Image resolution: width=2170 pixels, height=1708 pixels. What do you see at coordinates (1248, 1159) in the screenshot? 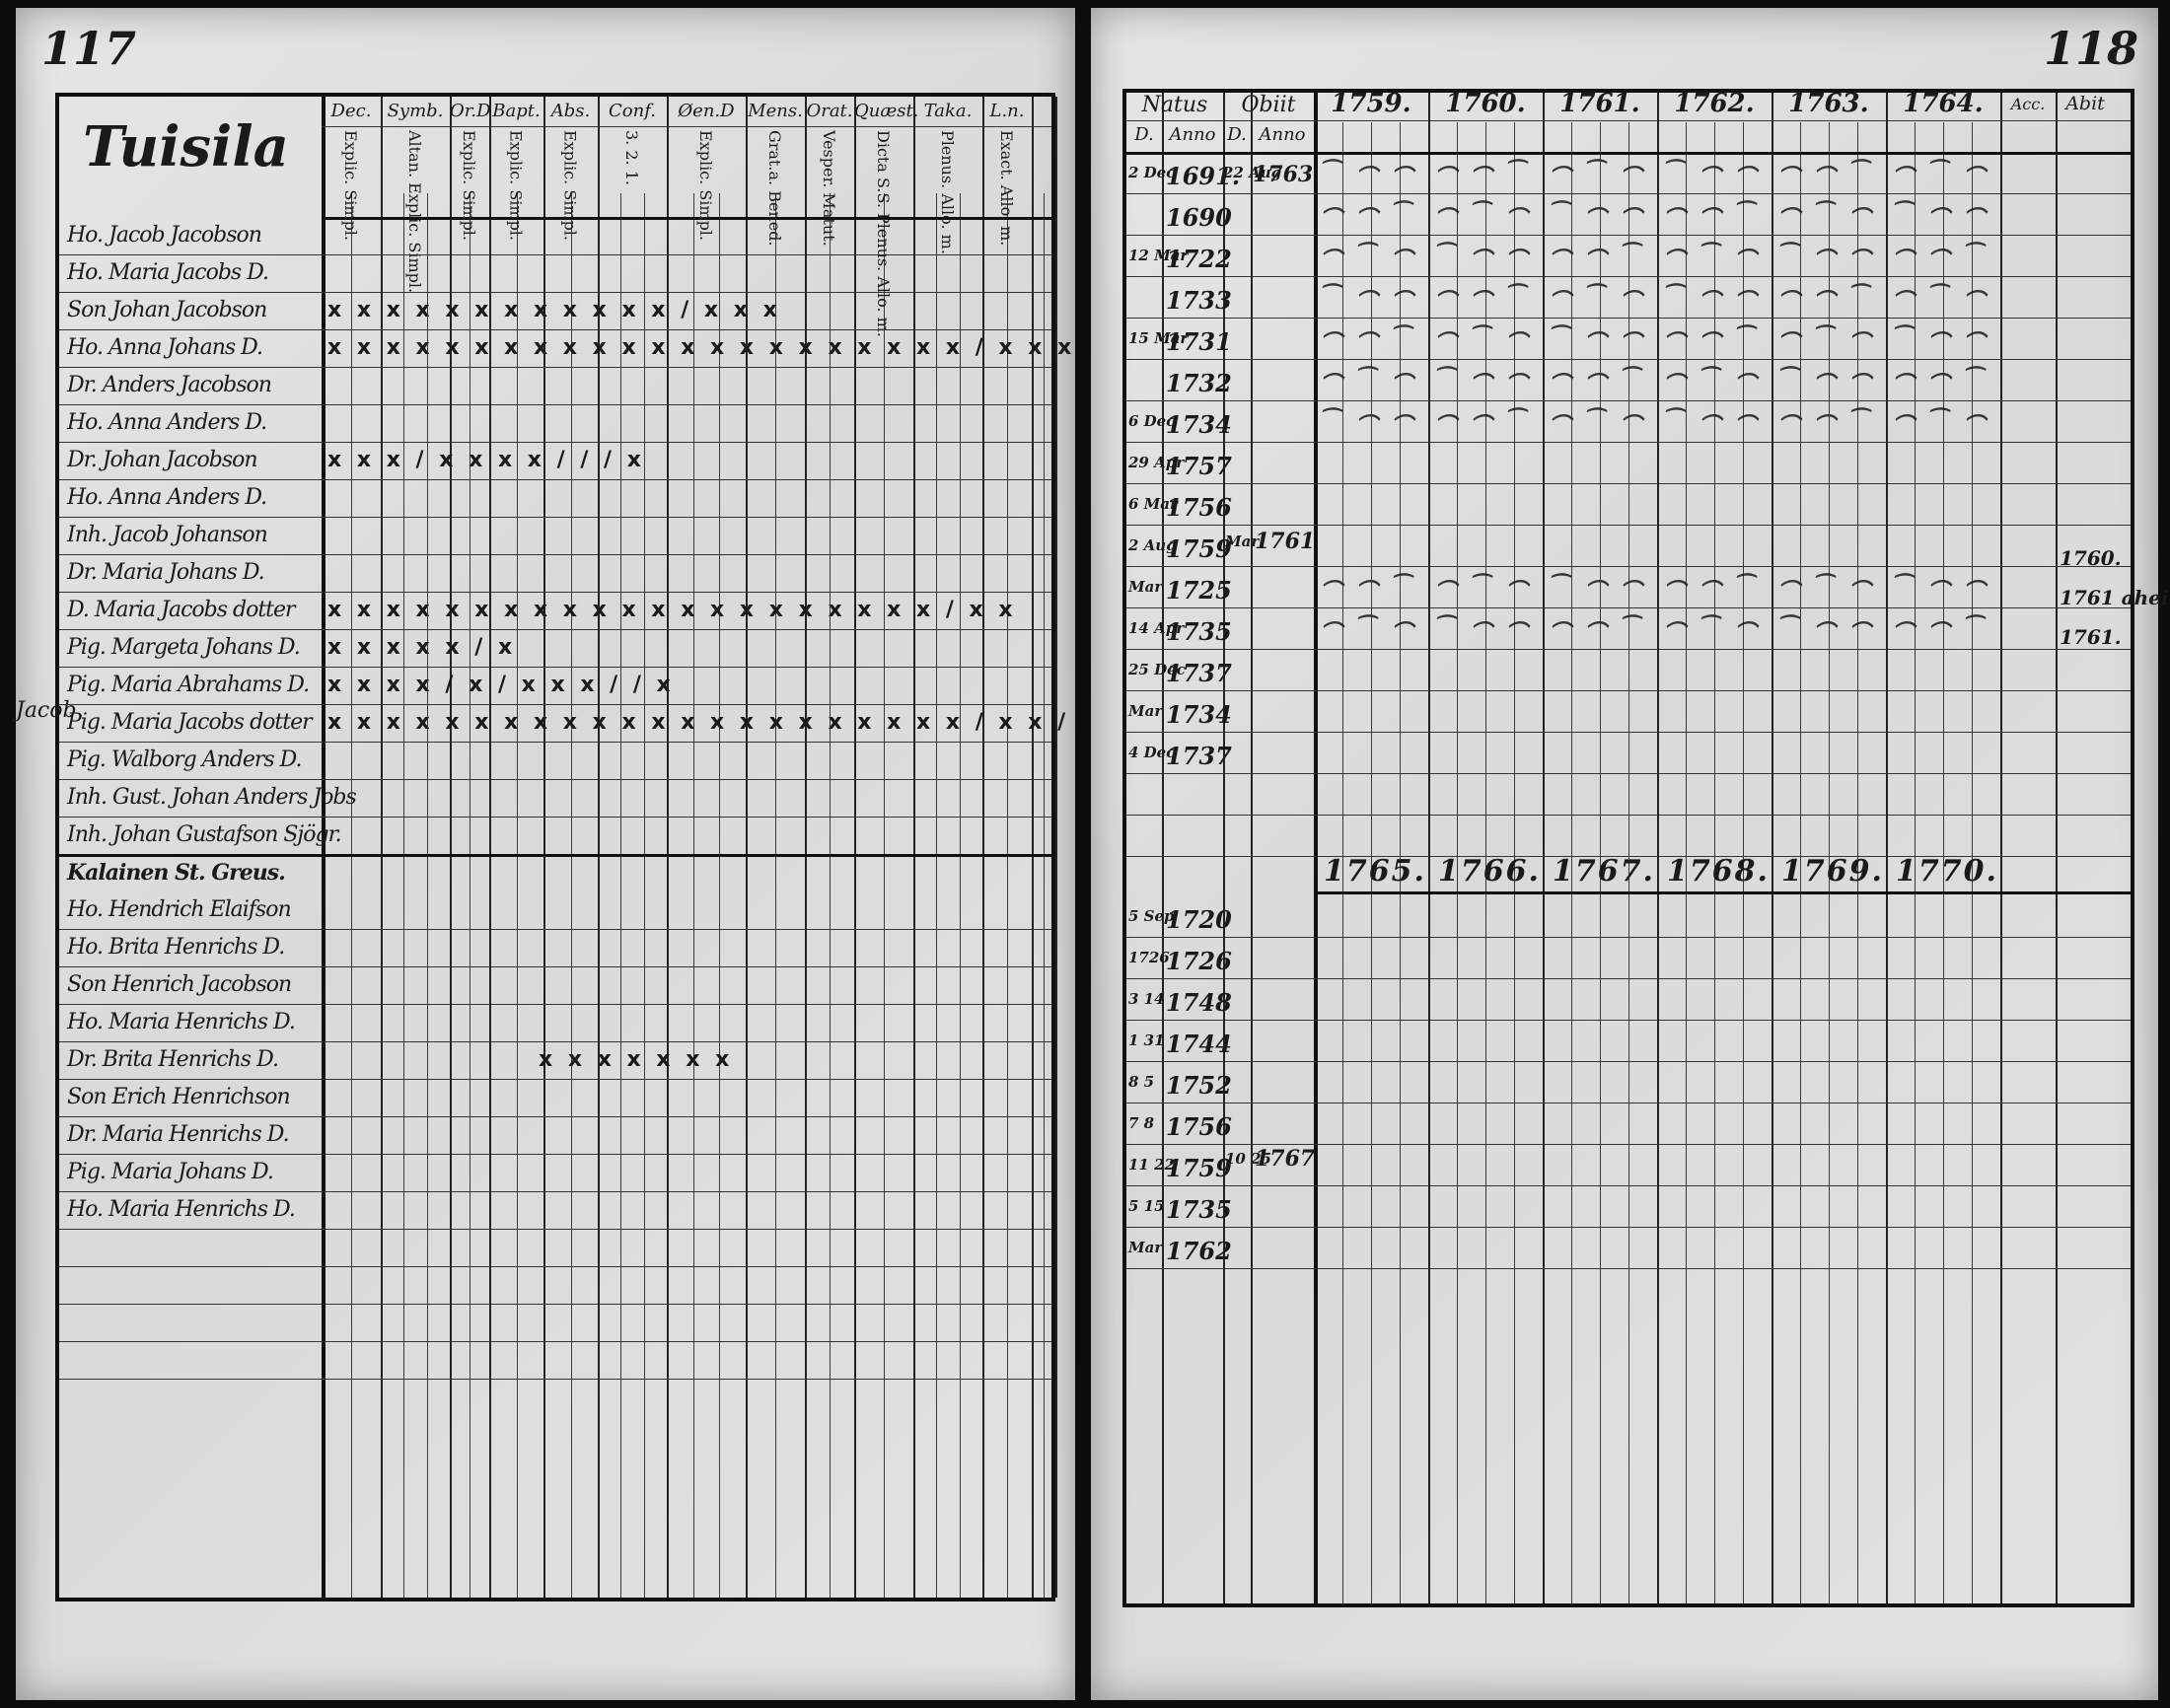
I see `death-day: 10 25` at bounding box center [1248, 1159].